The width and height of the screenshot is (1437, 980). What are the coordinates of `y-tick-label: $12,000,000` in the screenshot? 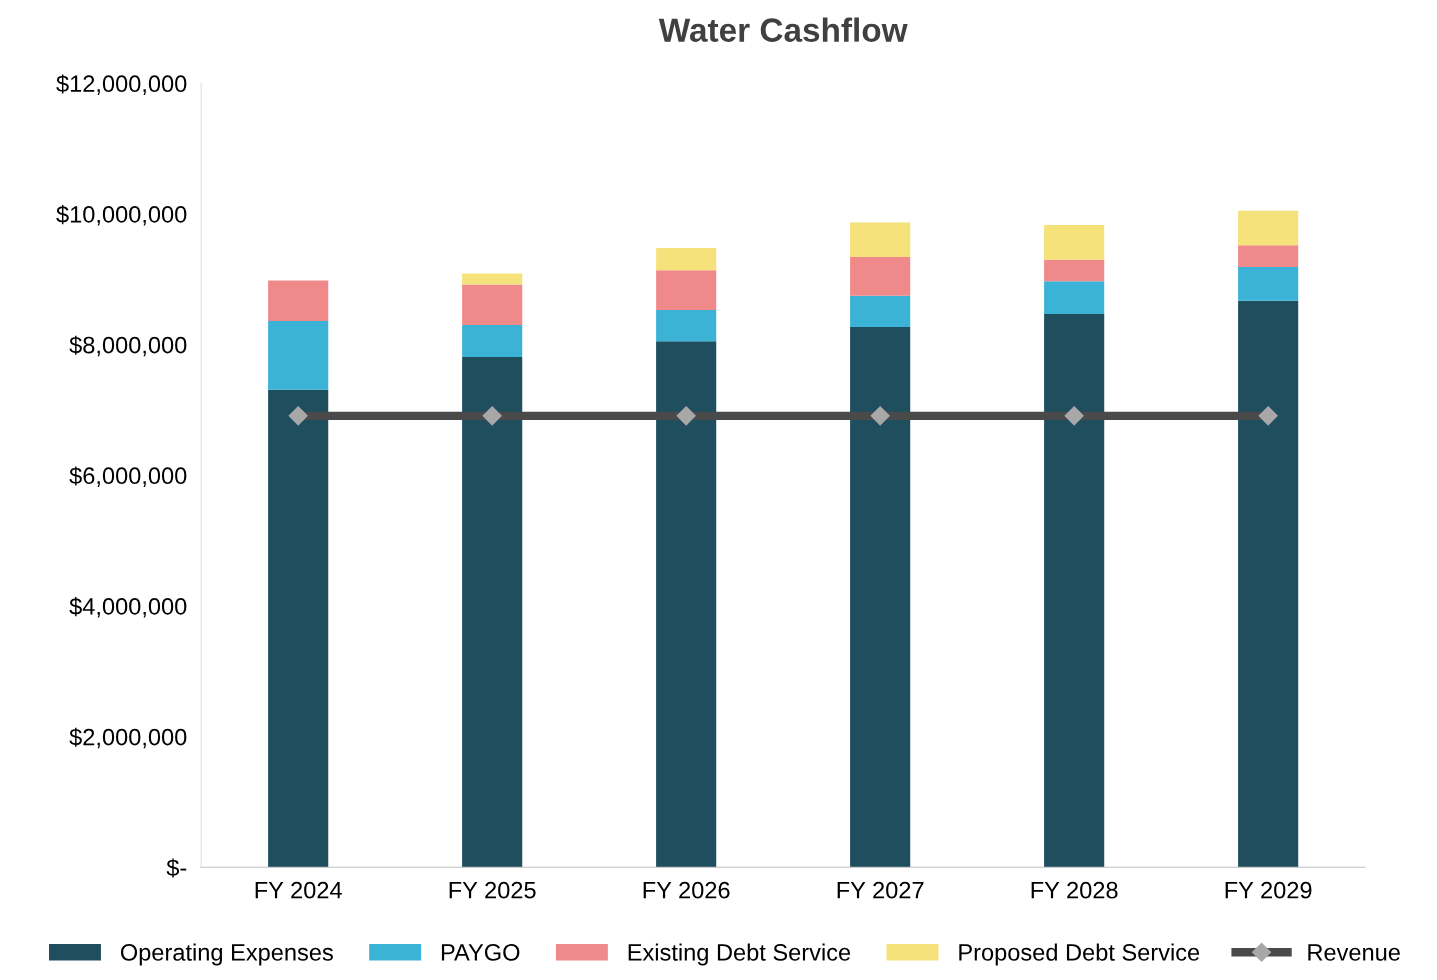 It's located at (121, 84).